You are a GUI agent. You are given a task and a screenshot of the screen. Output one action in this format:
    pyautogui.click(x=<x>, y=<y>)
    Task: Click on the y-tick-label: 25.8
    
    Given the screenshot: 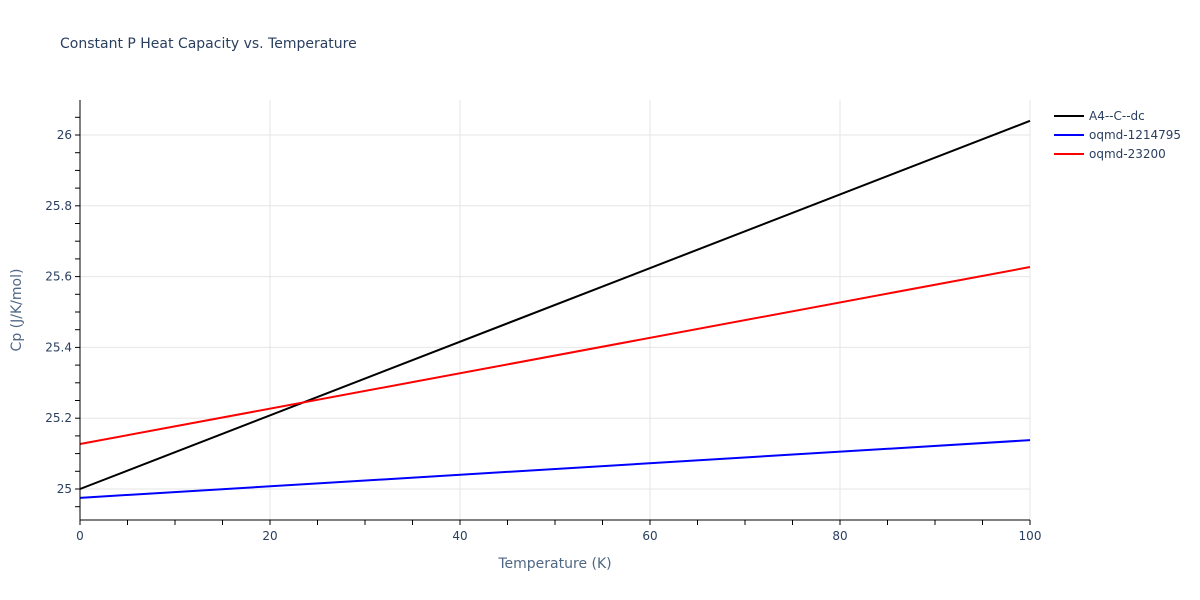 What is the action you would take?
    pyautogui.click(x=58, y=206)
    